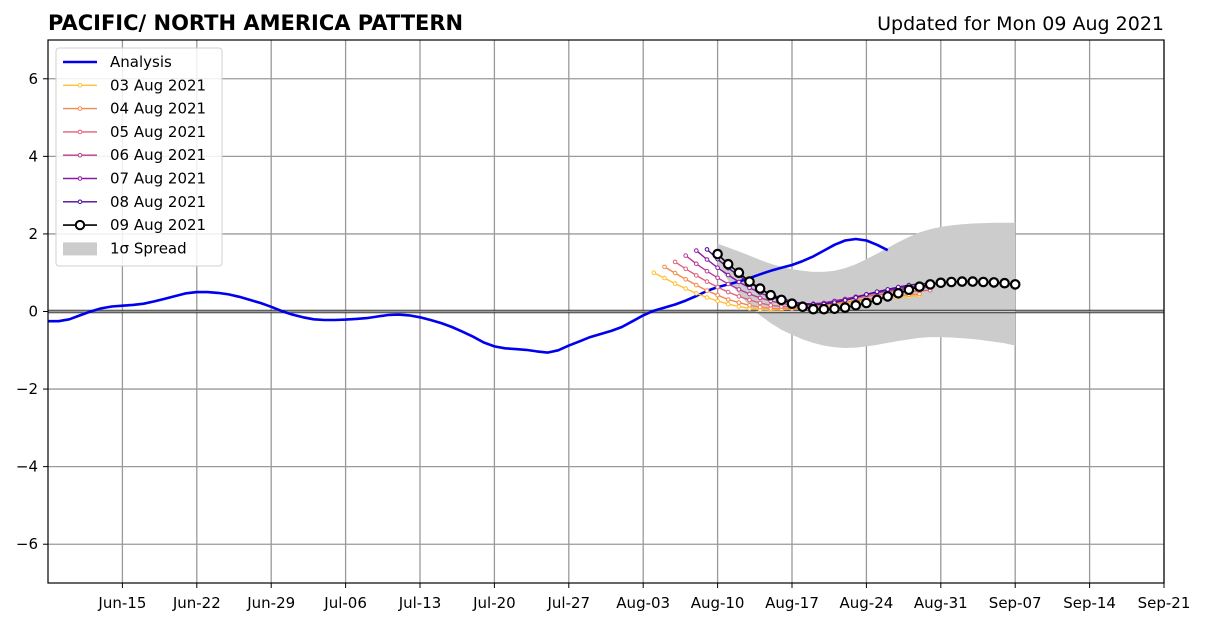 The width and height of the screenshot is (1205, 622). What do you see at coordinates (196, 603) in the screenshot?
I see `x-tick-label: Jun-22` at bounding box center [196, 603].